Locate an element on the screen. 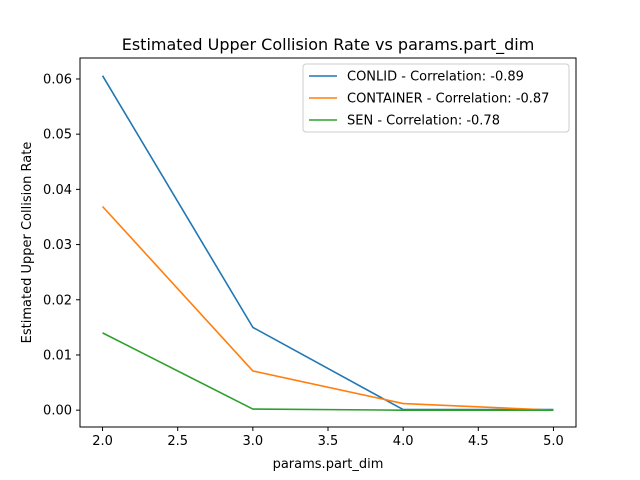  x-axis-label: params.part_dim is located at coordinates (328, 464).